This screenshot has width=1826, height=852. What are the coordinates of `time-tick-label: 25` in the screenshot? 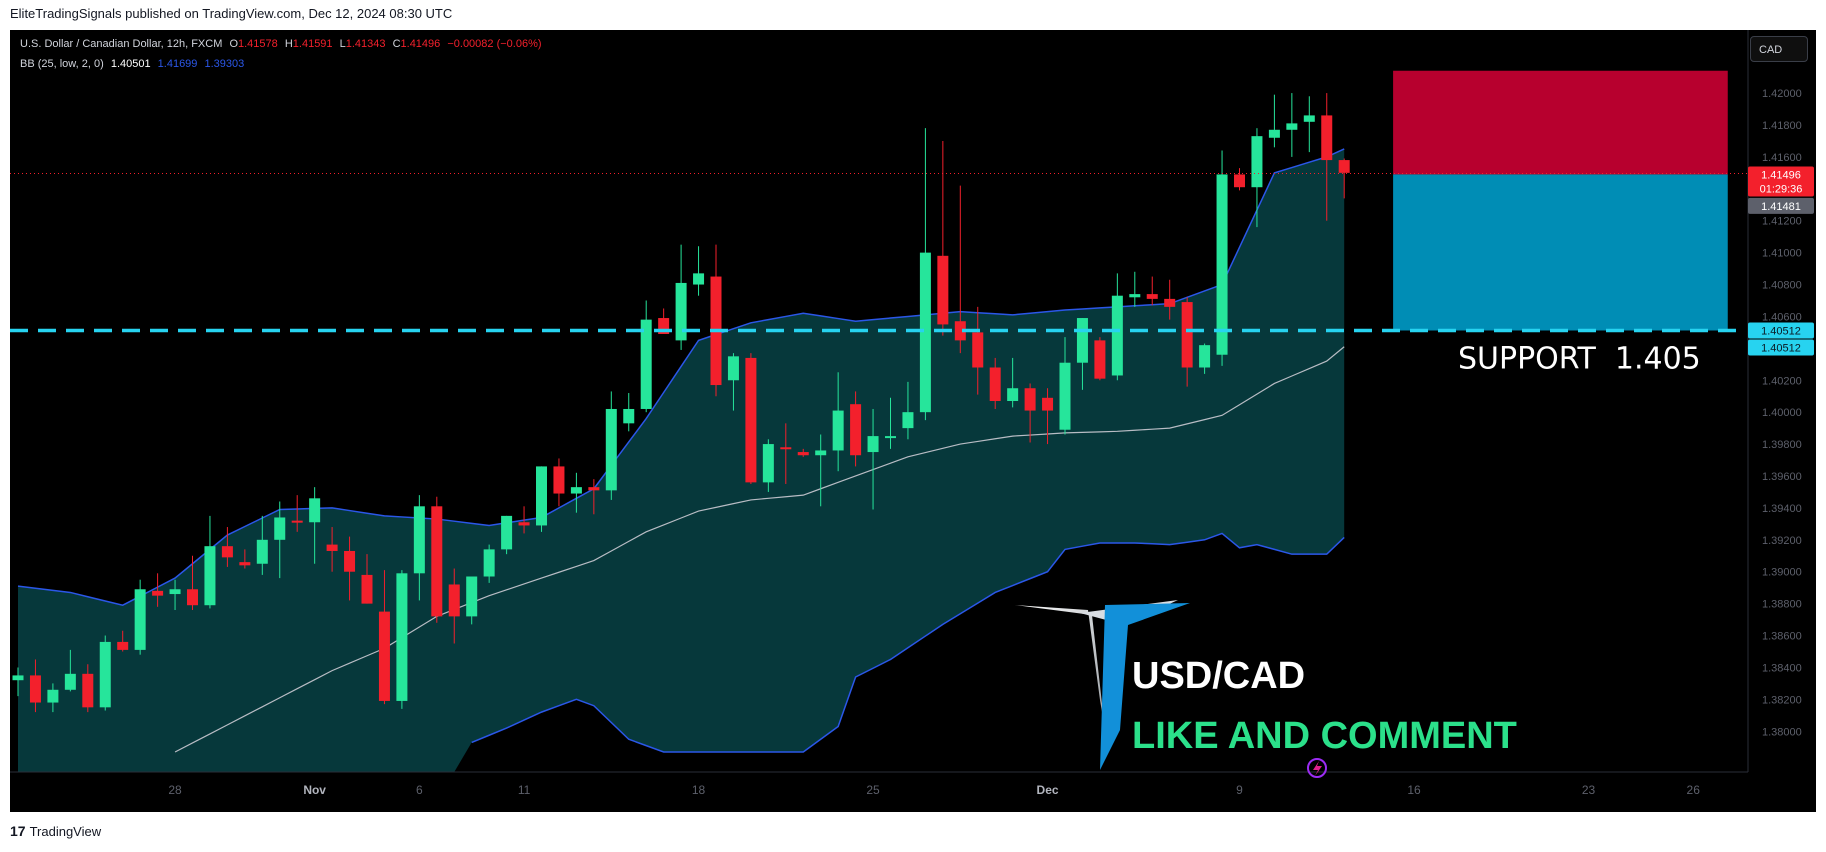 It's located at (873, 790).